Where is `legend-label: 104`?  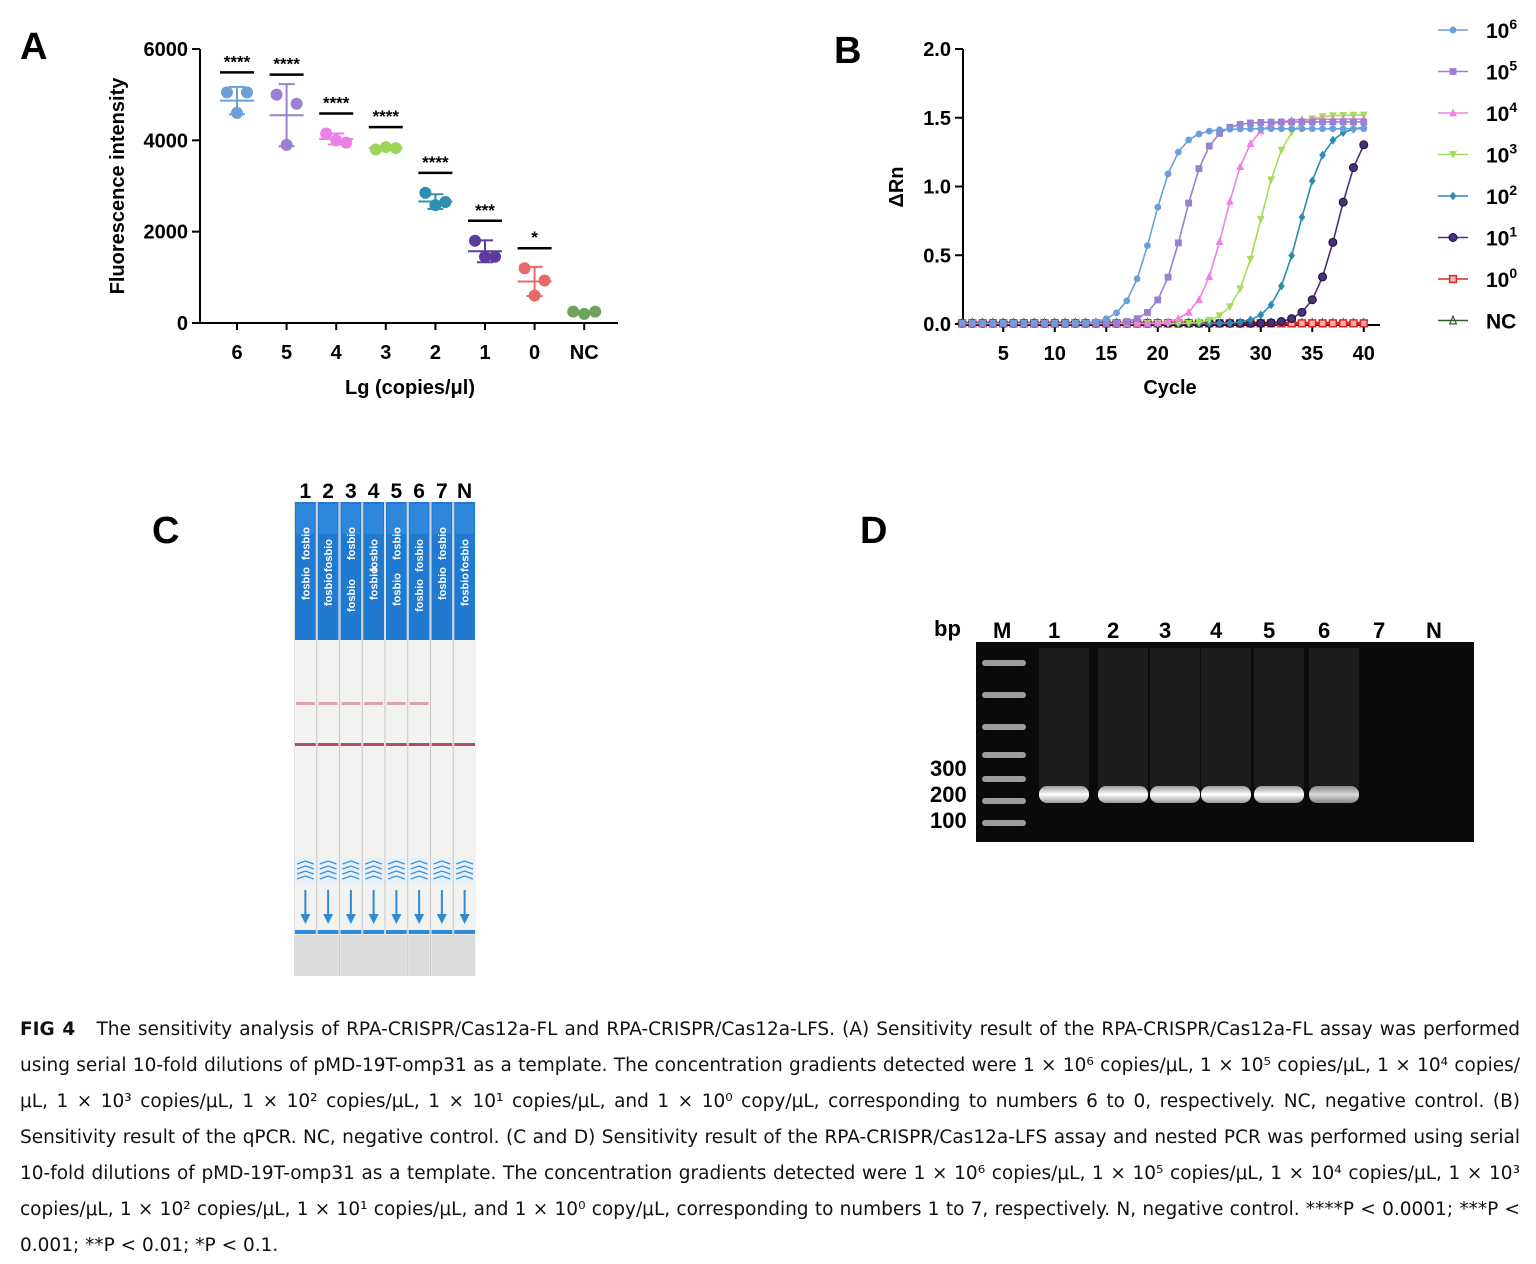
legend-label: 104 is located at coordinates (1501, 112).